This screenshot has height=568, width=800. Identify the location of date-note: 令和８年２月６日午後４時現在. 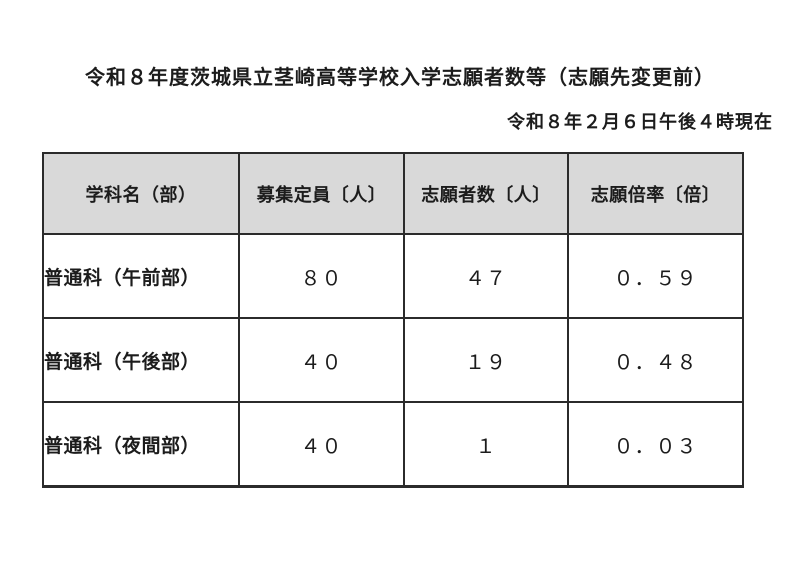
(640, 122).